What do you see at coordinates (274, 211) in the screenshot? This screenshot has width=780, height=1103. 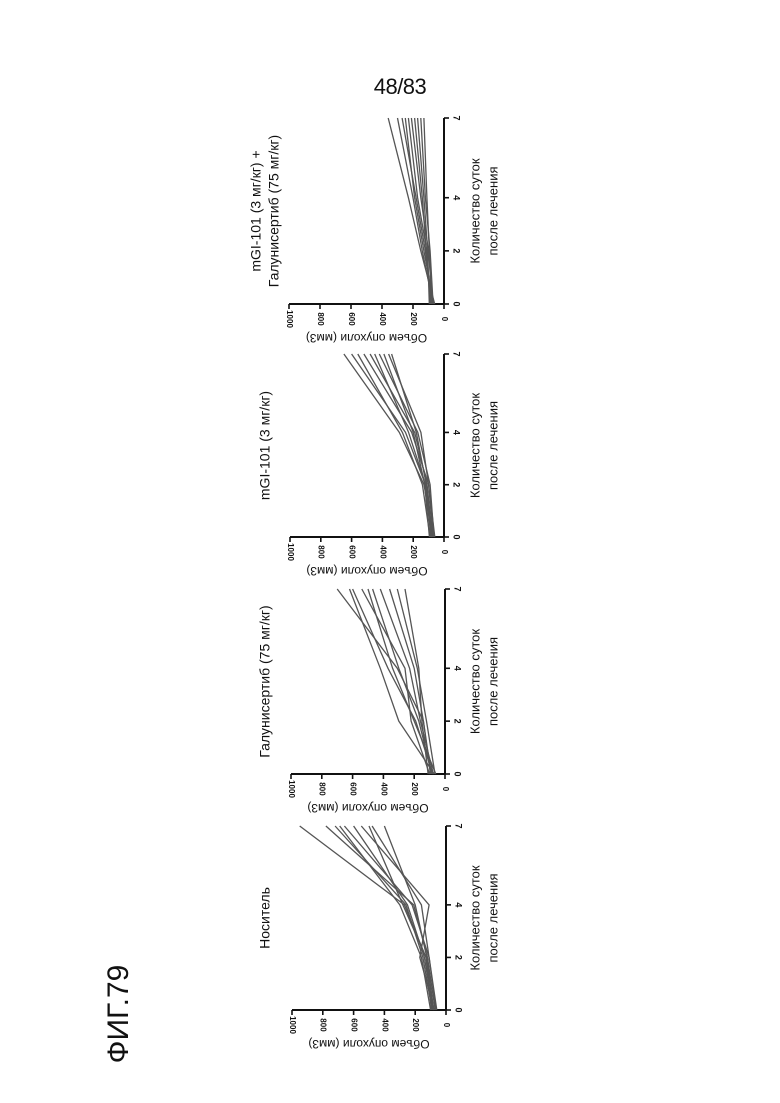 I see `chart-title-line-2: Галунисертиб (75 мг/кг)` at bounding box center [274, 211].